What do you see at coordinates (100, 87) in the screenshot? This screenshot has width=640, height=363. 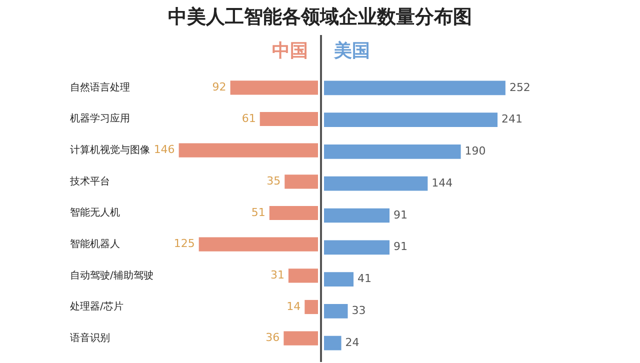 I see `y-tick-label: 自然语言处理` at bounding box center [100, 87].